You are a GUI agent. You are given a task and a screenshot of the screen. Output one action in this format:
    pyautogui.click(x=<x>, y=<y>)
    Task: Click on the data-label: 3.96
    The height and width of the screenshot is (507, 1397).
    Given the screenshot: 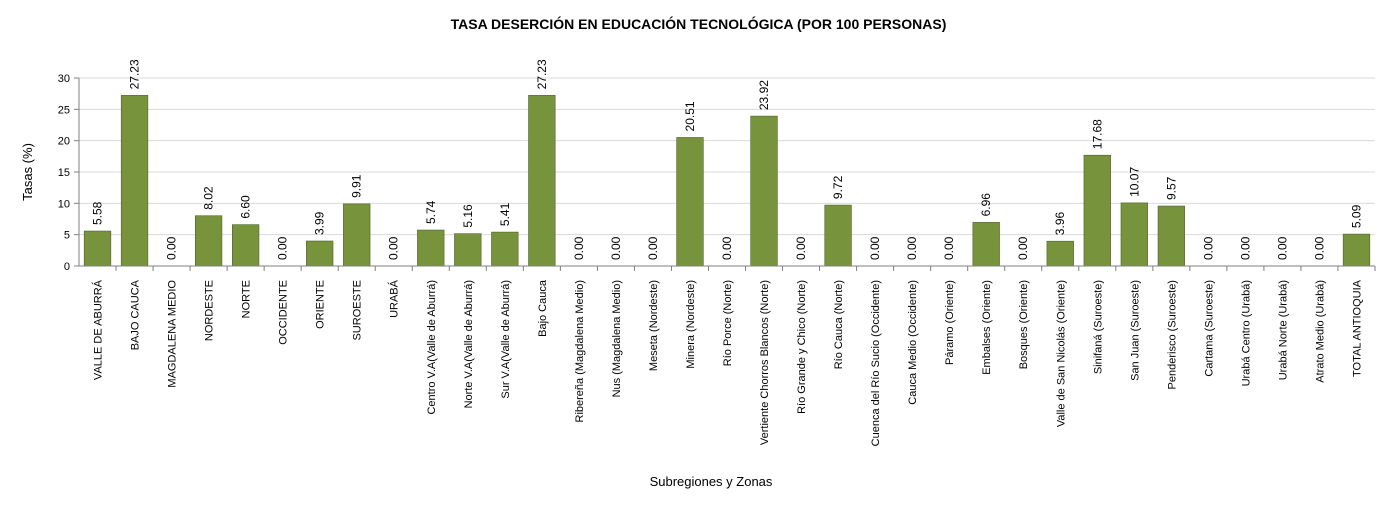 What is the action you would take?
    pyautogui.click(x=1060, y=224)
    